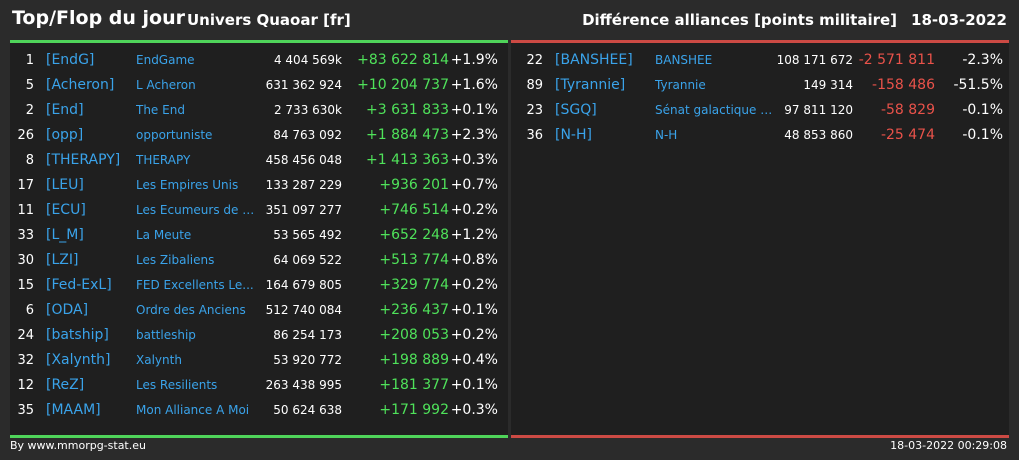 This screenshot has height=460, width=1019. I want to click on alliance-points-diff: +652 248, so click(414, 235).